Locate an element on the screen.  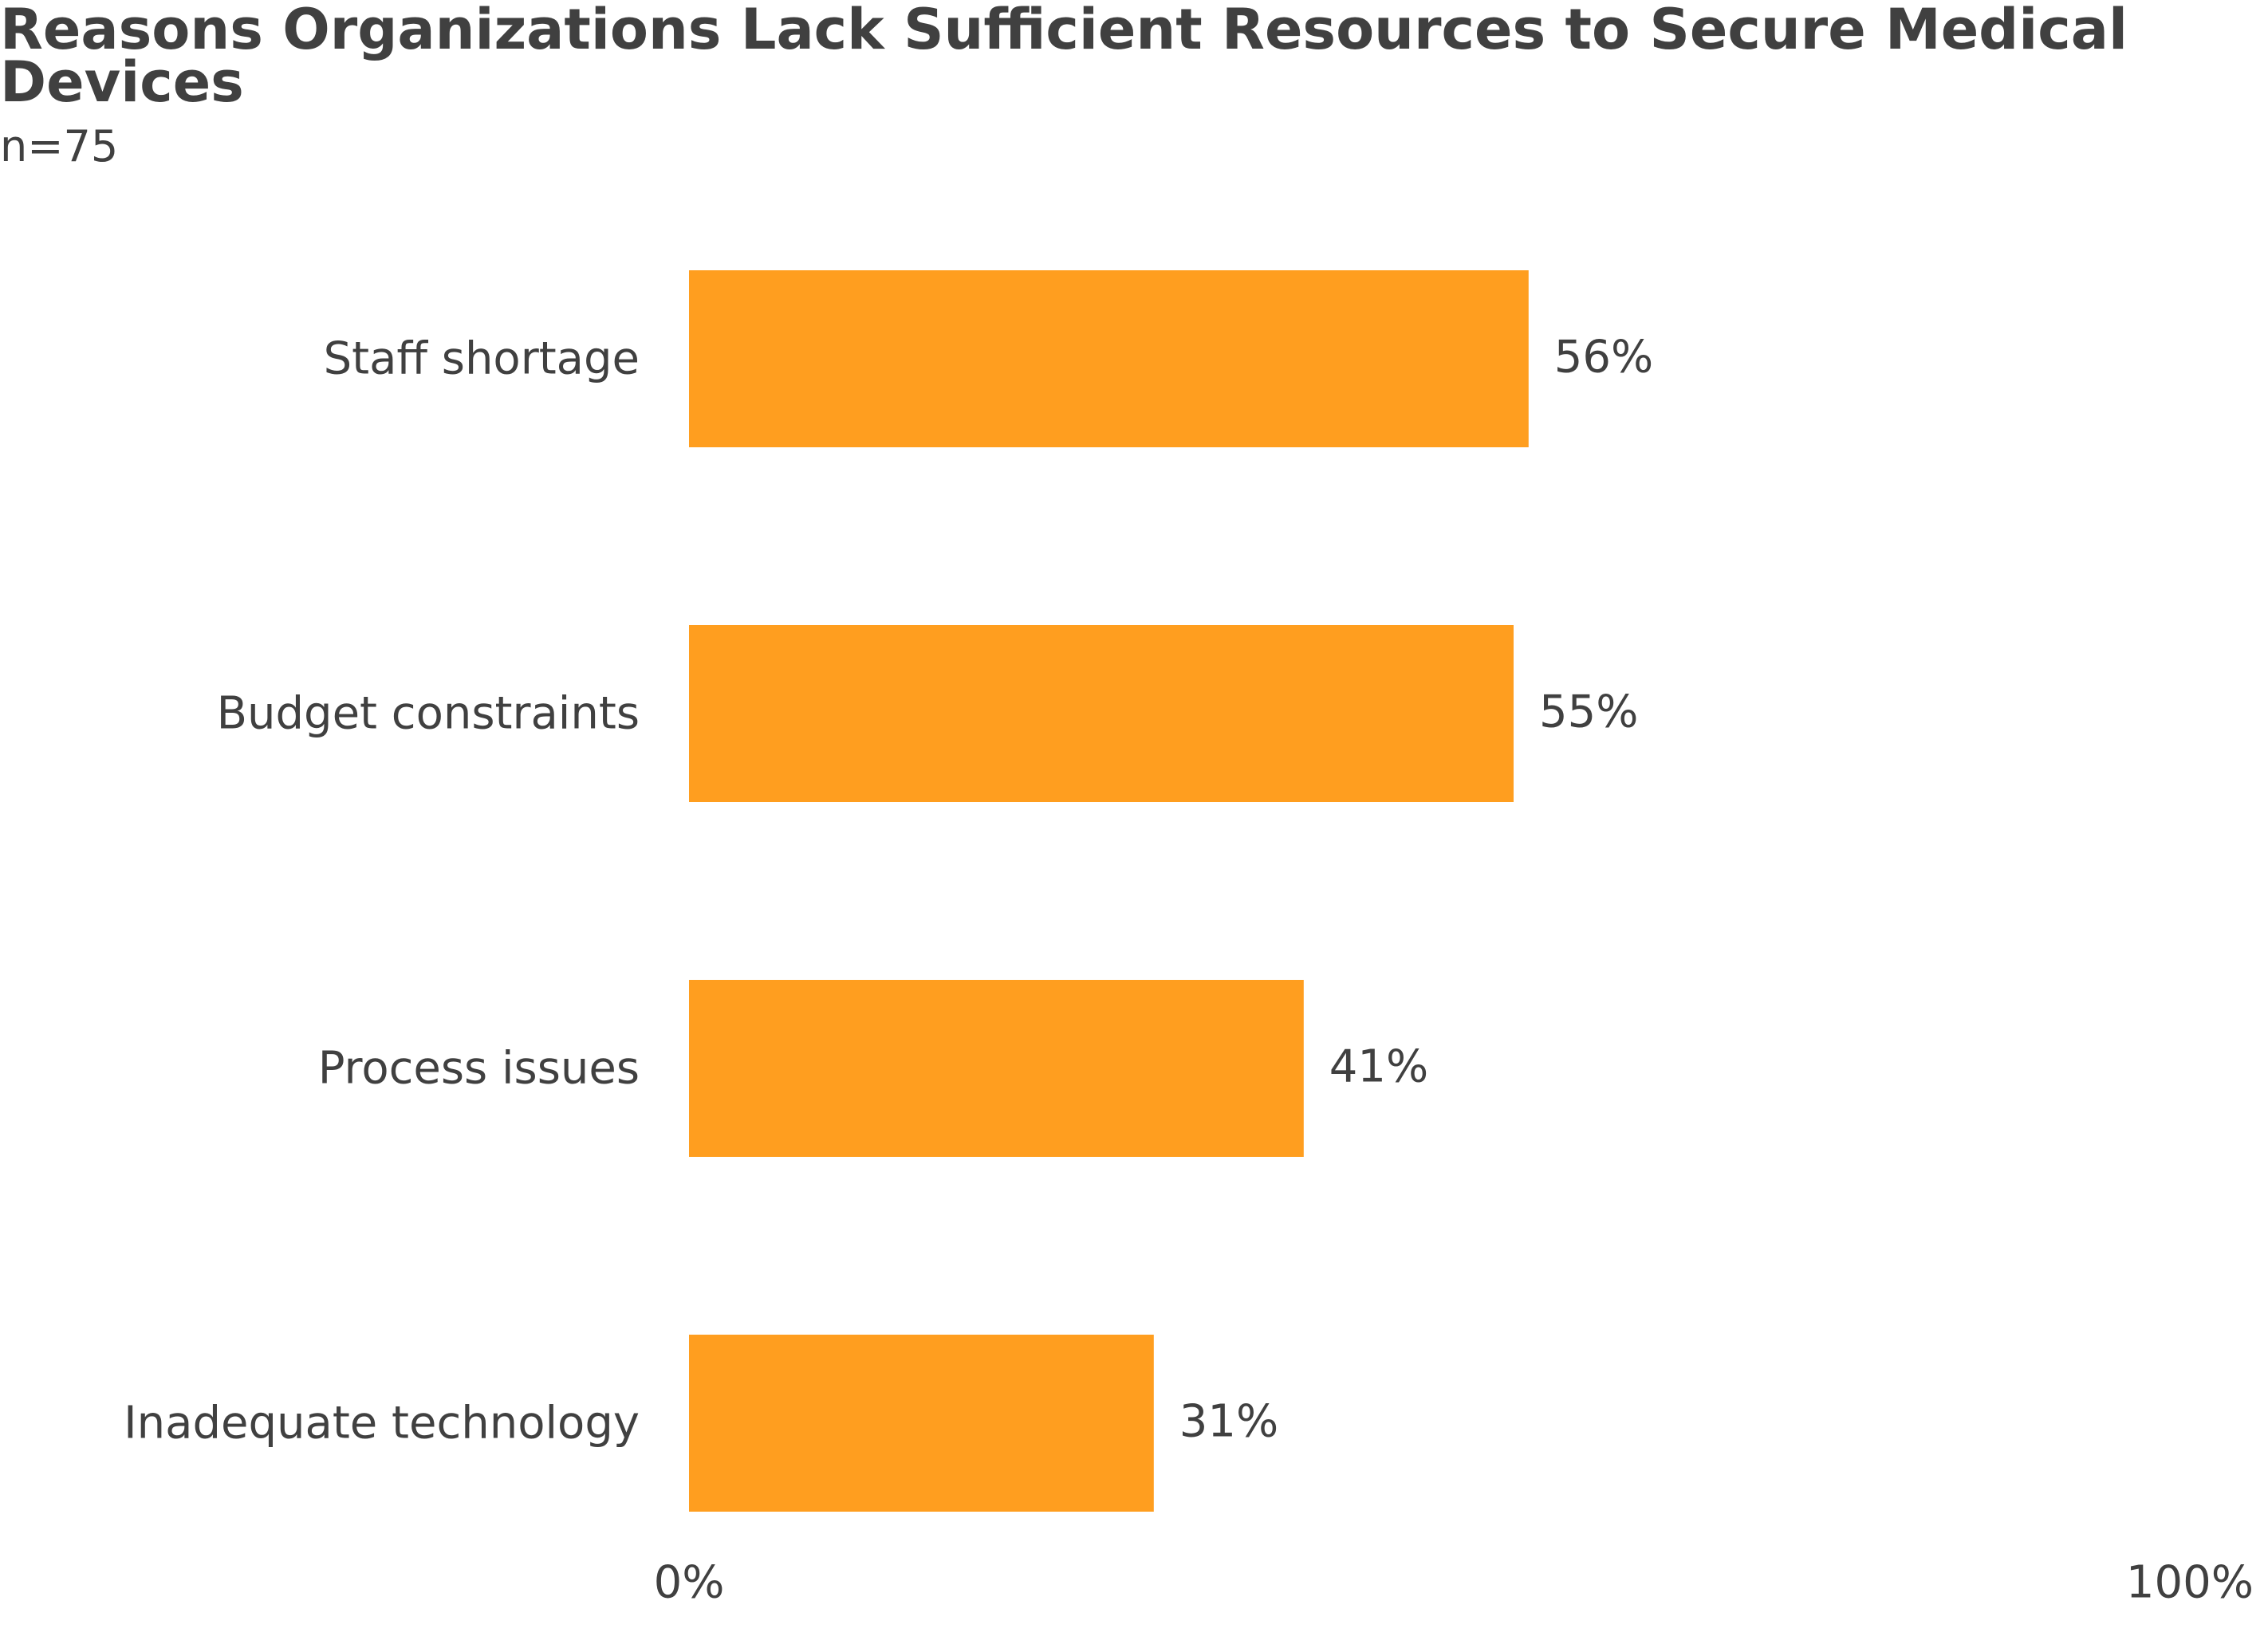
category-label-process-issues: Process issues is located at coordinates (479, 1069).